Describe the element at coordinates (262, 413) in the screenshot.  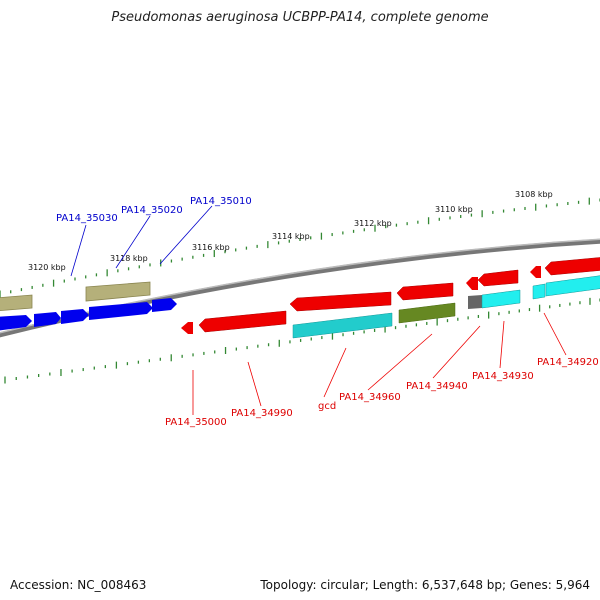
I see `gene-label-PA14_34990: PA14_34990` at that location.